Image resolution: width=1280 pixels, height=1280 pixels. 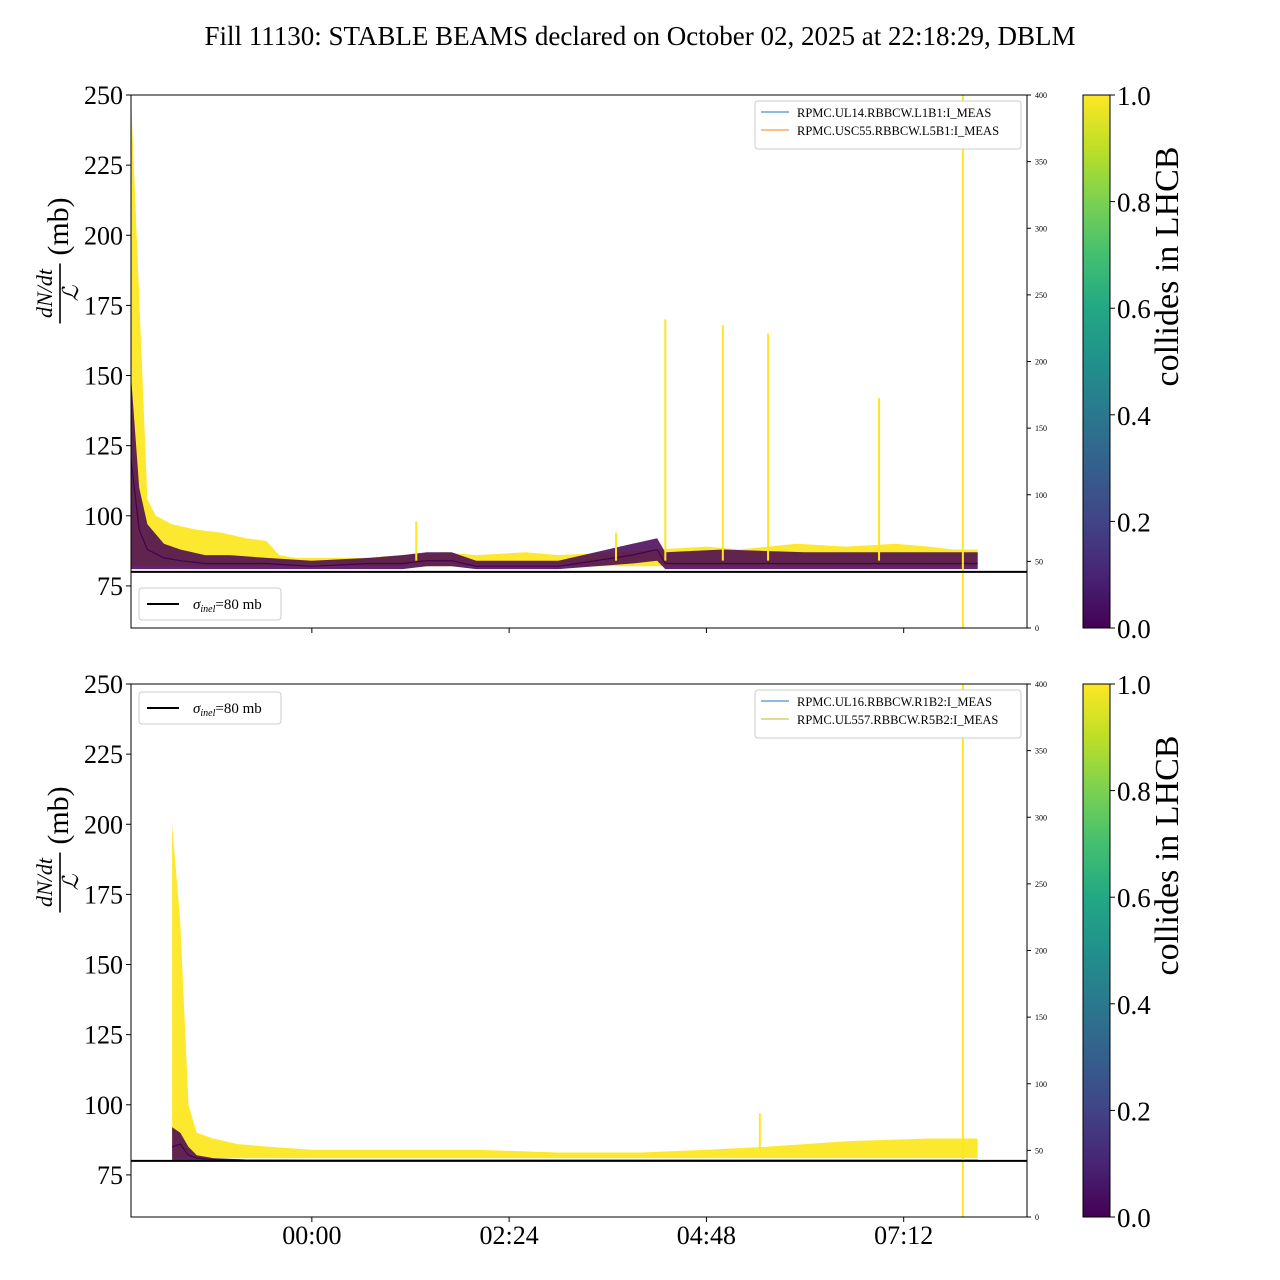 I want to click on bottom-series-legend-box, so click(x=888, y=714).